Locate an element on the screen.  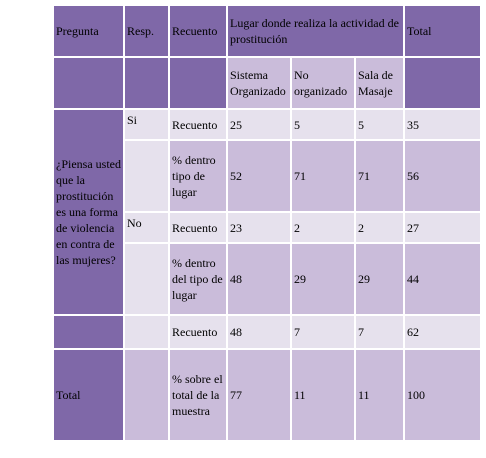
si-recuento-sistema: 25 is located at coordinates (259, 124).